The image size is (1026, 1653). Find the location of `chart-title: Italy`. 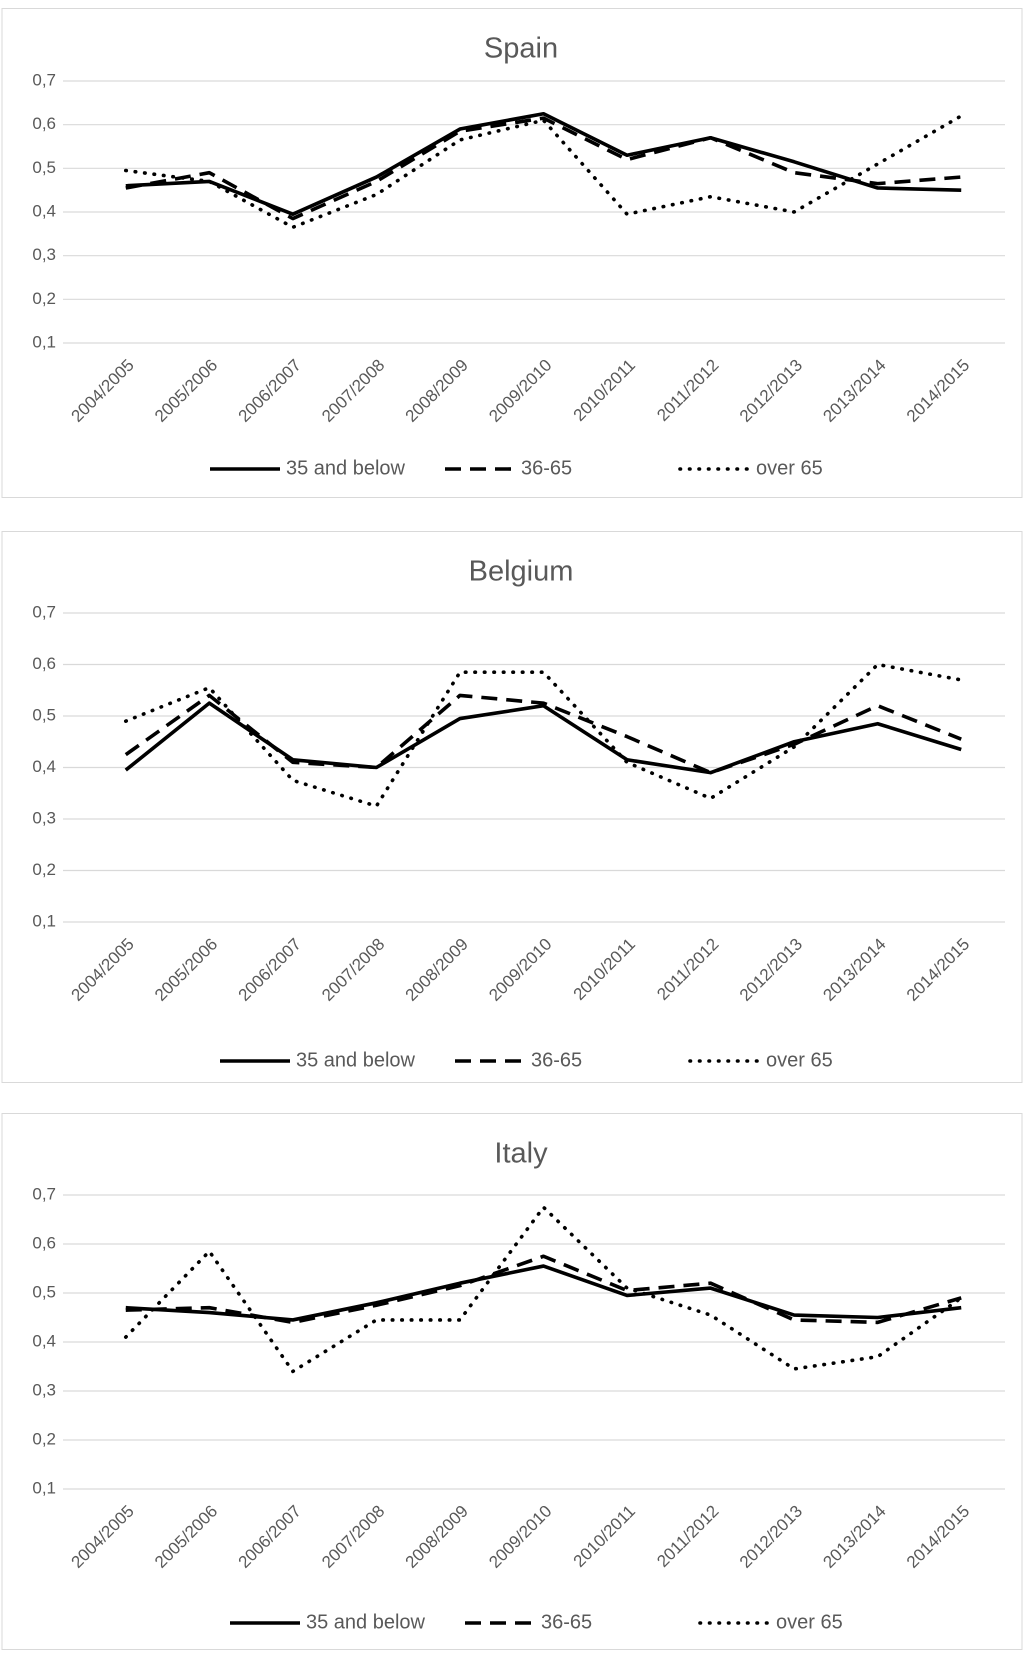

chart-title: Italy is located at coordinates (521, 1154).